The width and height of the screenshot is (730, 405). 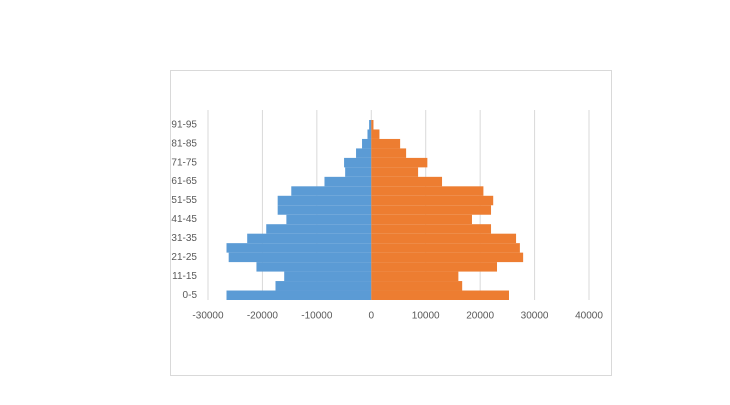 I want to click on y-tick-label: 51-55, so click(x=184, y=200).